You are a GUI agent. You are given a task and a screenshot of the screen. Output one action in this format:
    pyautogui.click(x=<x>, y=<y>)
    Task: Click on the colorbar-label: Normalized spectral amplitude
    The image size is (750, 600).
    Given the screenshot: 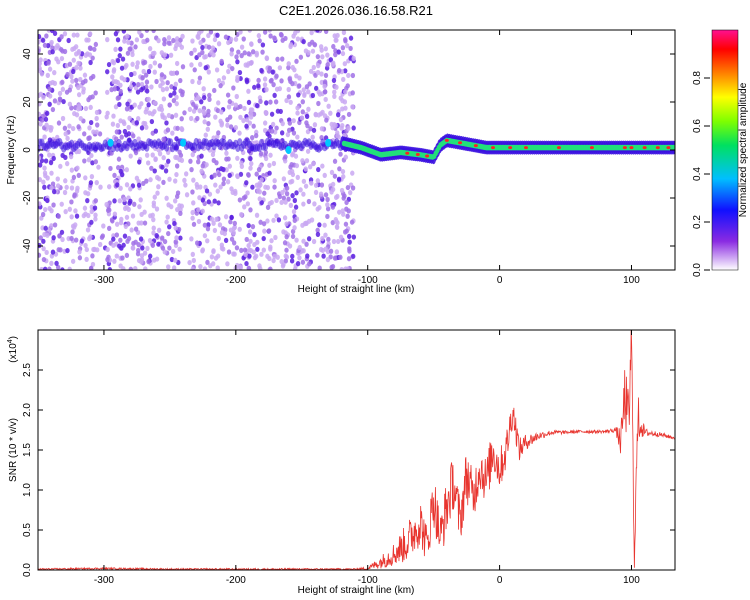 What is the action you would take?
    pyautogui.click(x=743, y=149)
    